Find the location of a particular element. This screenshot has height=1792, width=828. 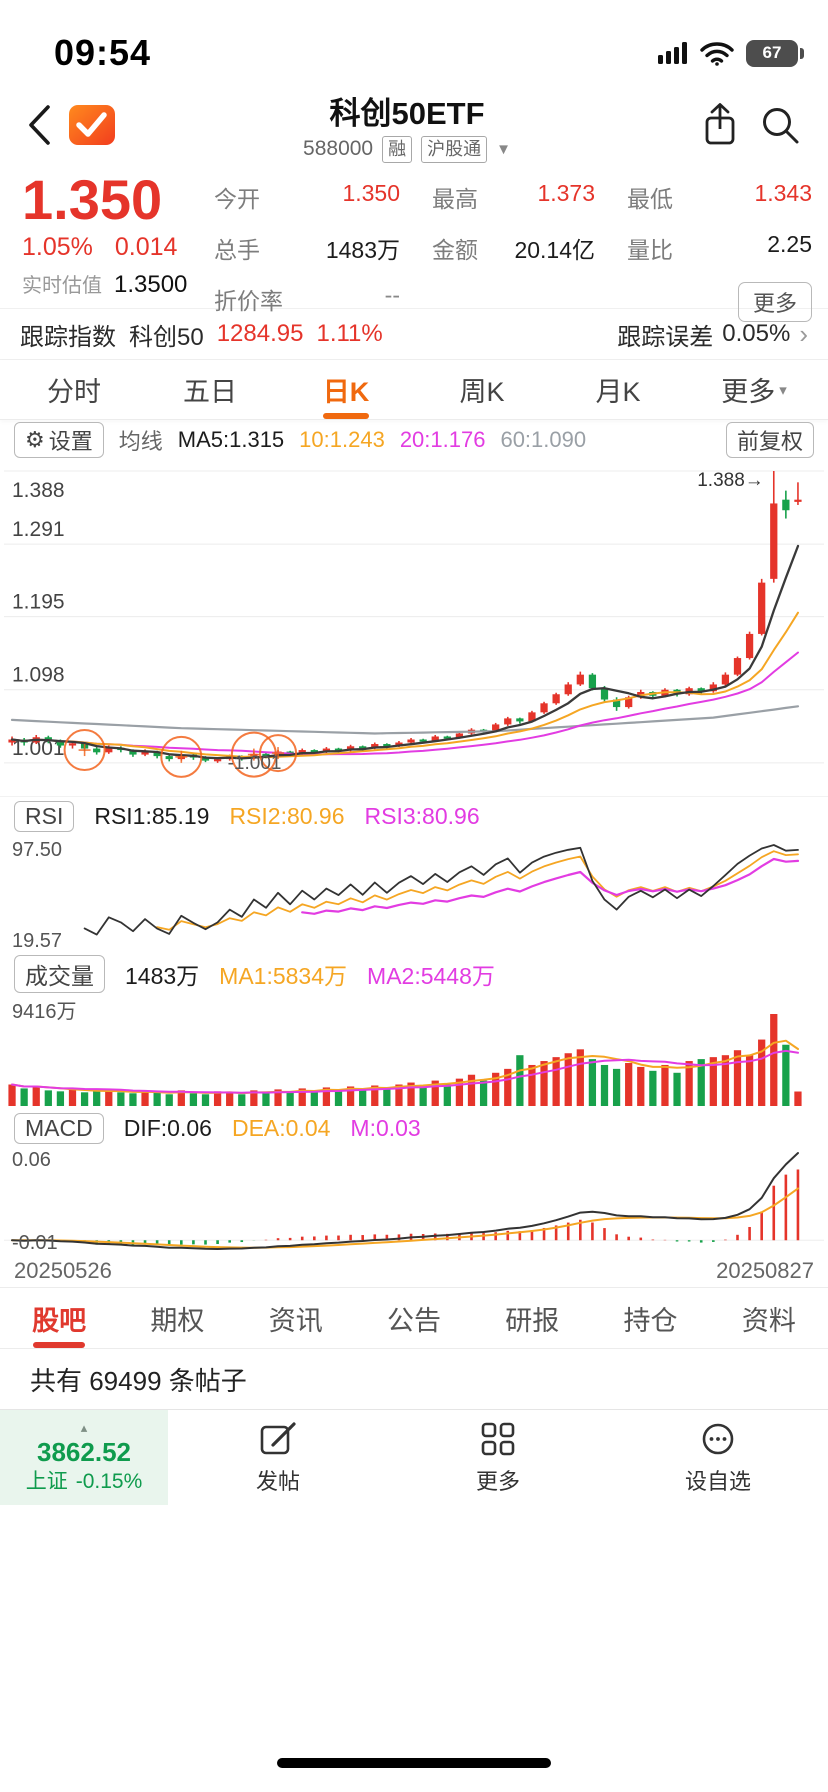

macd-indicator-button: MACD is located at coordinates (59, 1128).